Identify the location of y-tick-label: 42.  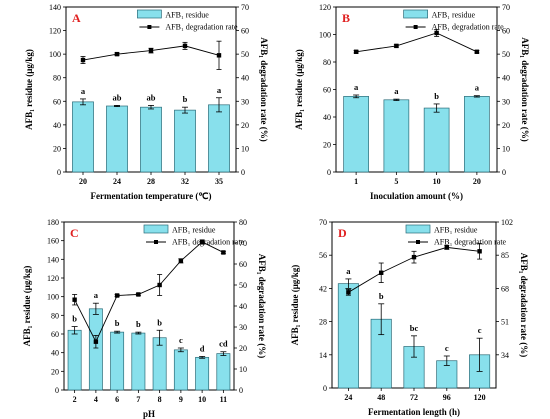
(323, 288).